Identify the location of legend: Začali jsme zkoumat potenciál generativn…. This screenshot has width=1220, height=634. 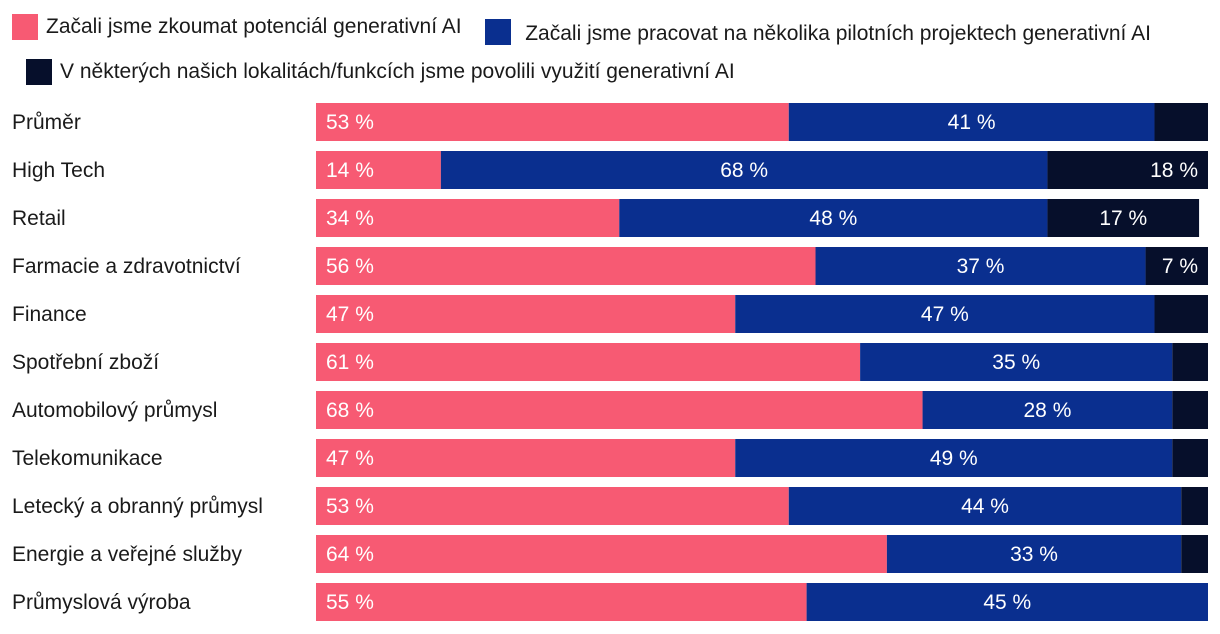
(612, 53).